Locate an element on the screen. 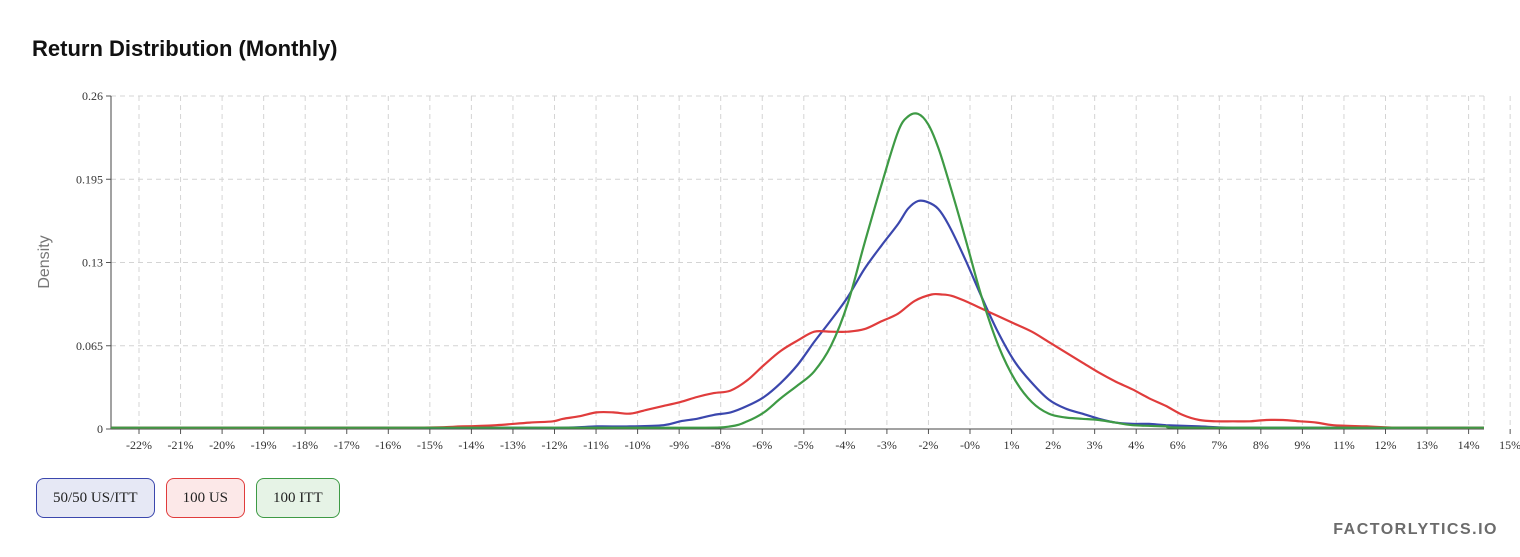  x-tick-label: -9% is located at coordinates (679, 445).